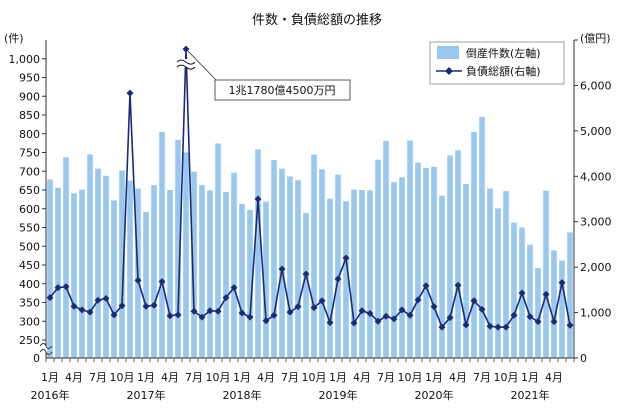  I want to click on x-month-label-39: 4月, so click(362, 377).